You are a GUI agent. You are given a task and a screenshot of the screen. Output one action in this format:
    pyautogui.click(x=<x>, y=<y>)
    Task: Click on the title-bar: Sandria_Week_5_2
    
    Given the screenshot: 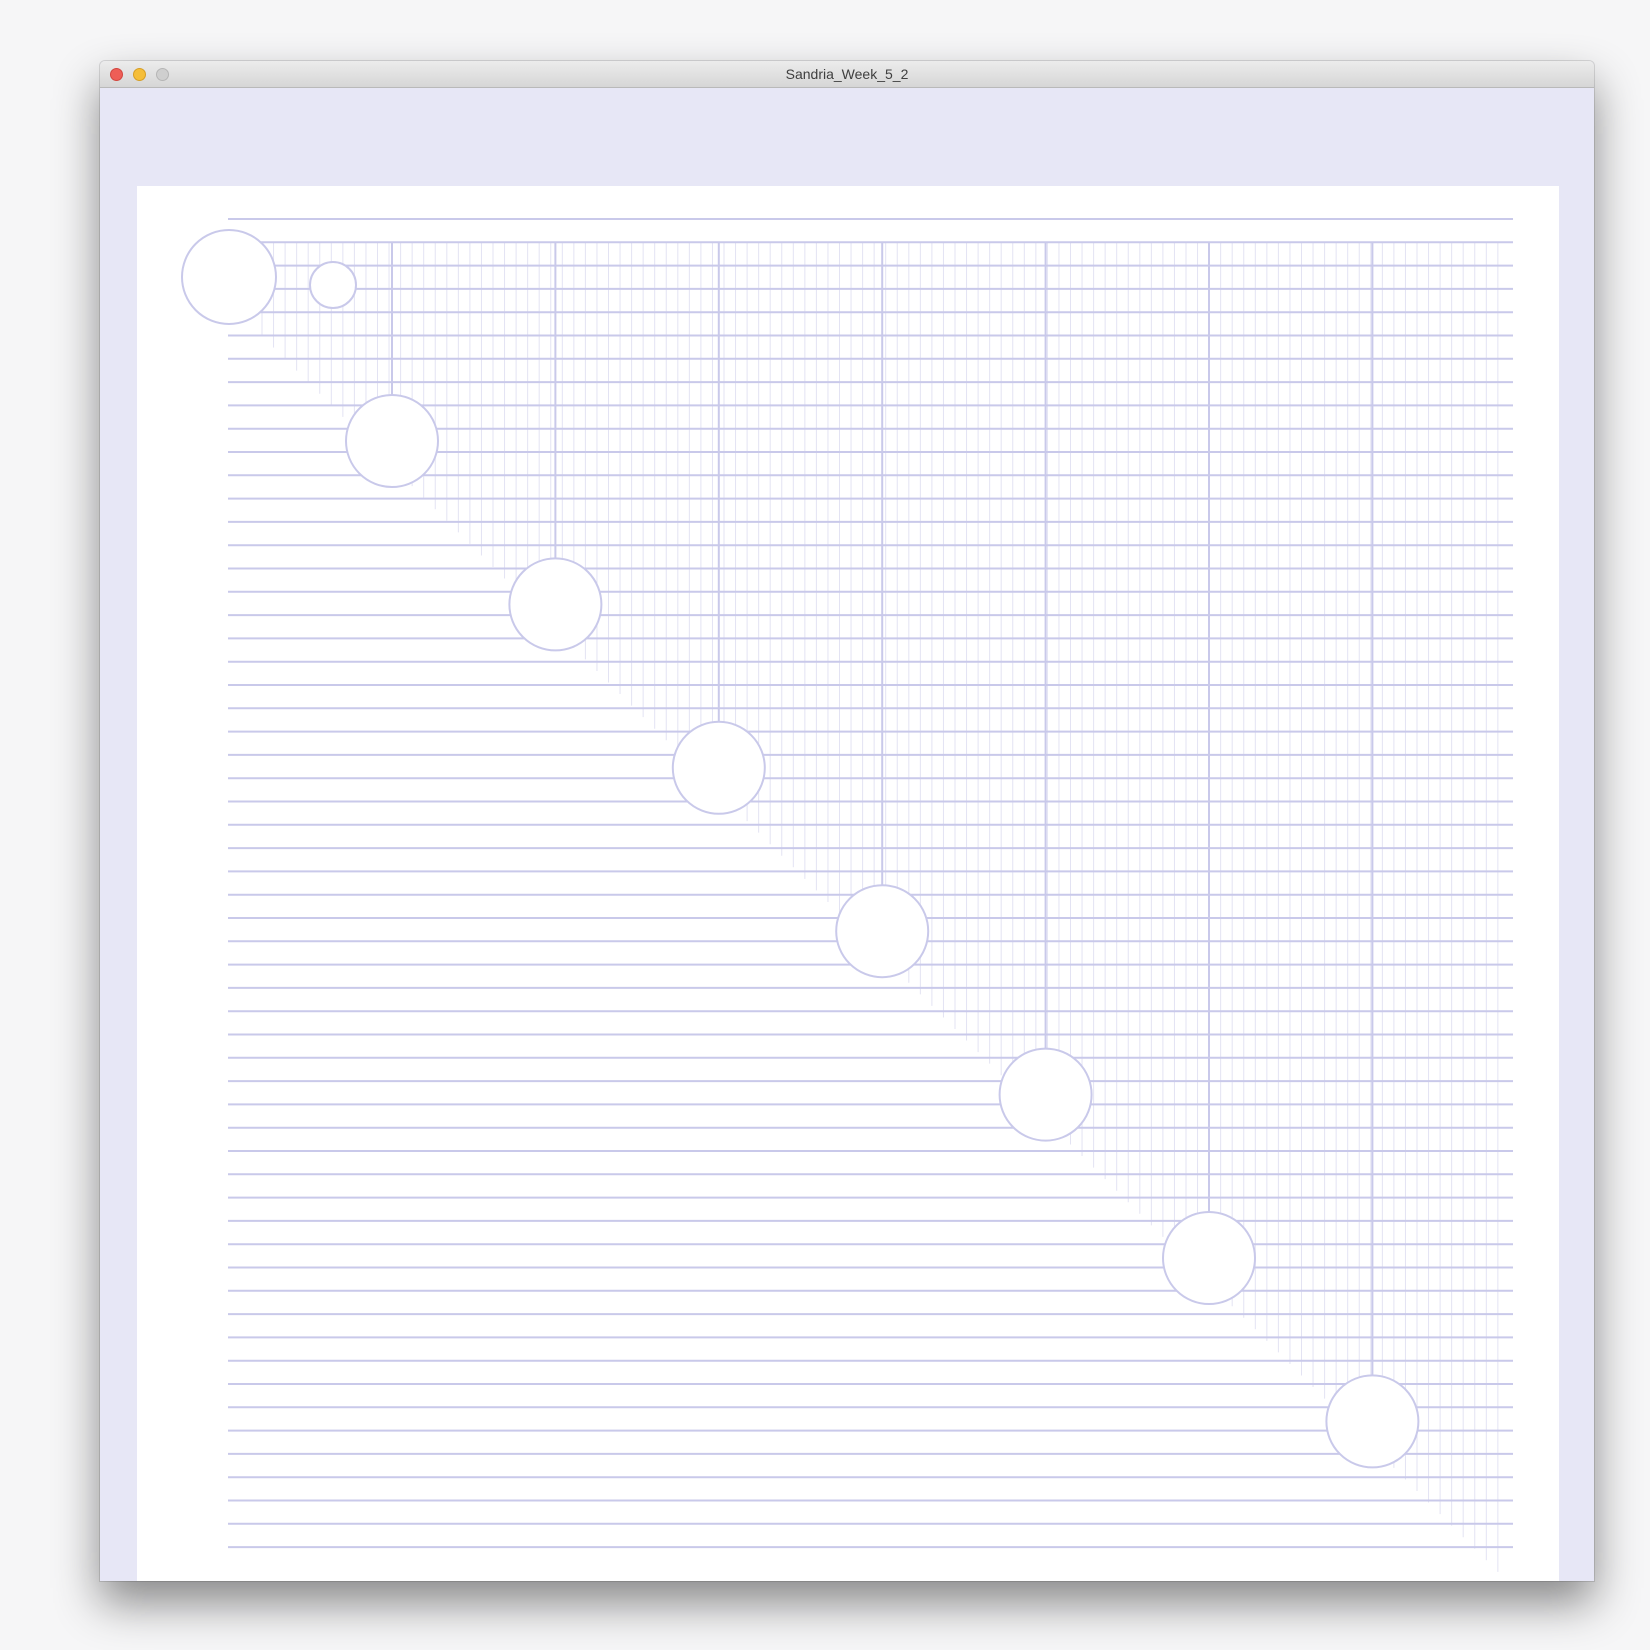 What is the action you would take?
    pyautogui.click(x=847, y=74)
    